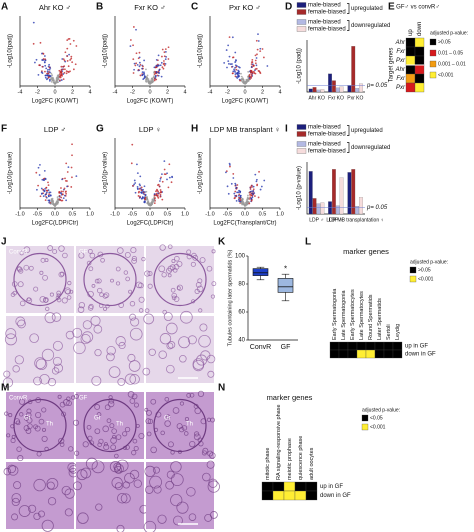 The image size is (474, 532). I want to click on y-tick-label: 40, so click(241, 341).